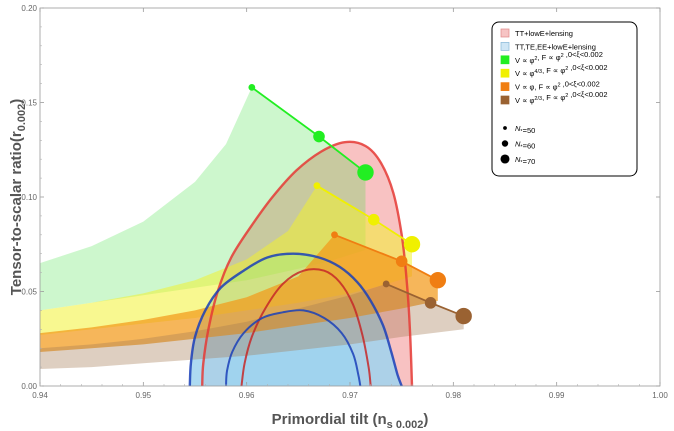 This screenshot has height=431, width=674. What do you see at coordinates (247, 395) in the screenshot?
I see `x-tick-label-2: 0.96` at bounding box center [247, 395].